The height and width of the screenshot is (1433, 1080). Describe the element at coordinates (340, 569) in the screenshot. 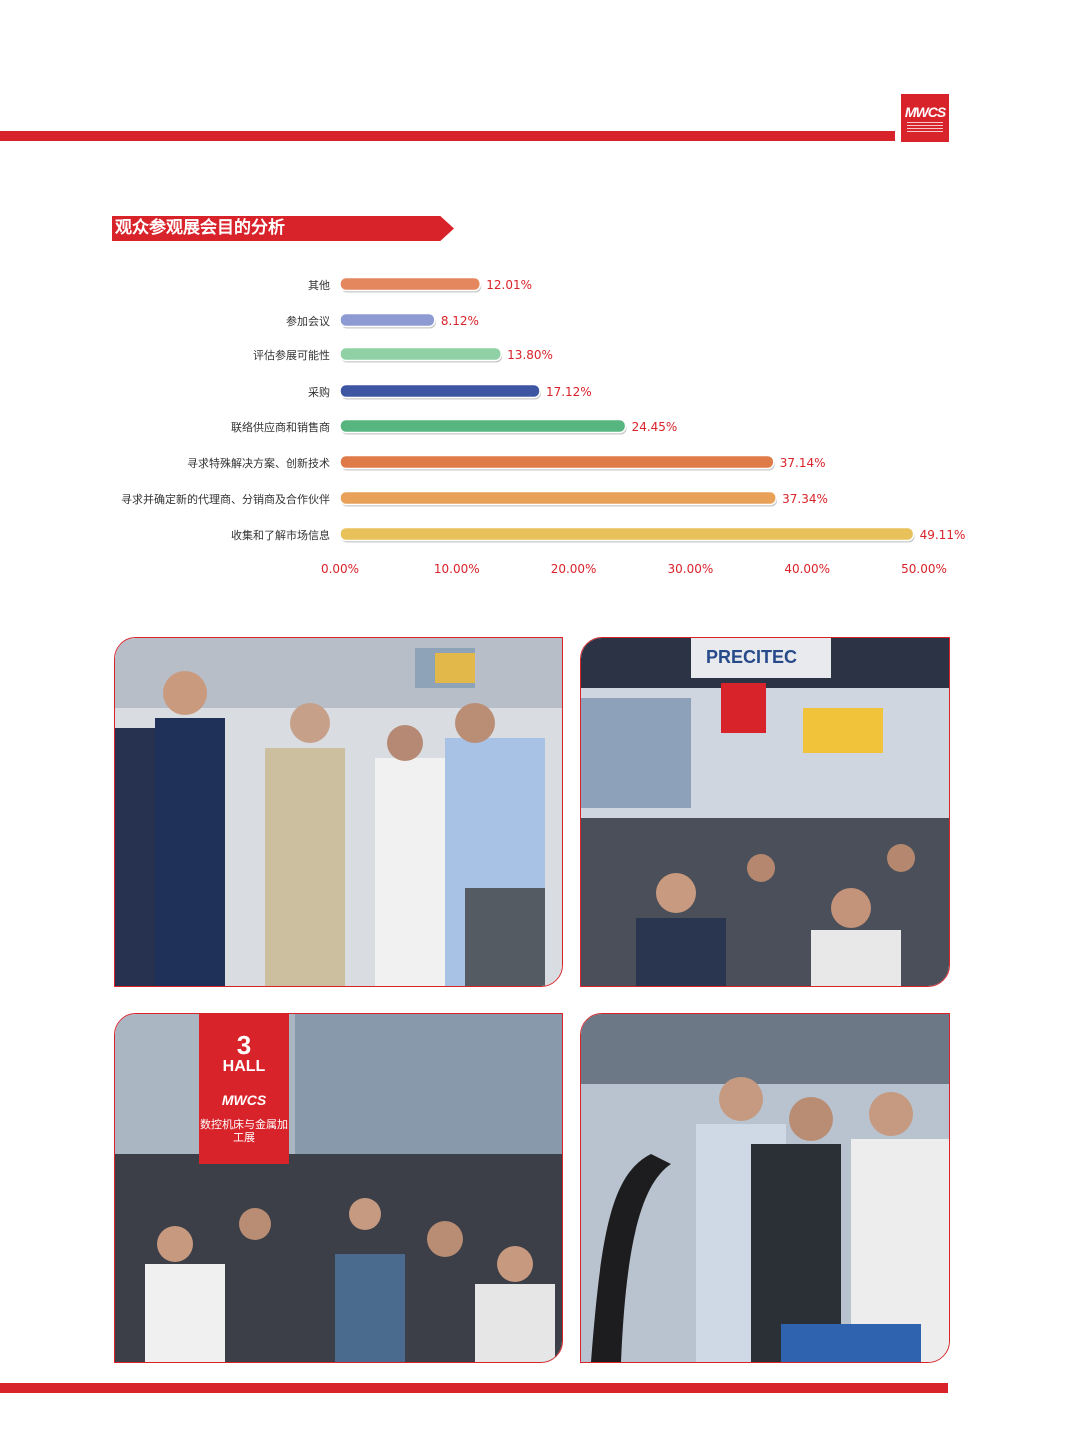

I see `x-tick-label: 0.00%` at that location.